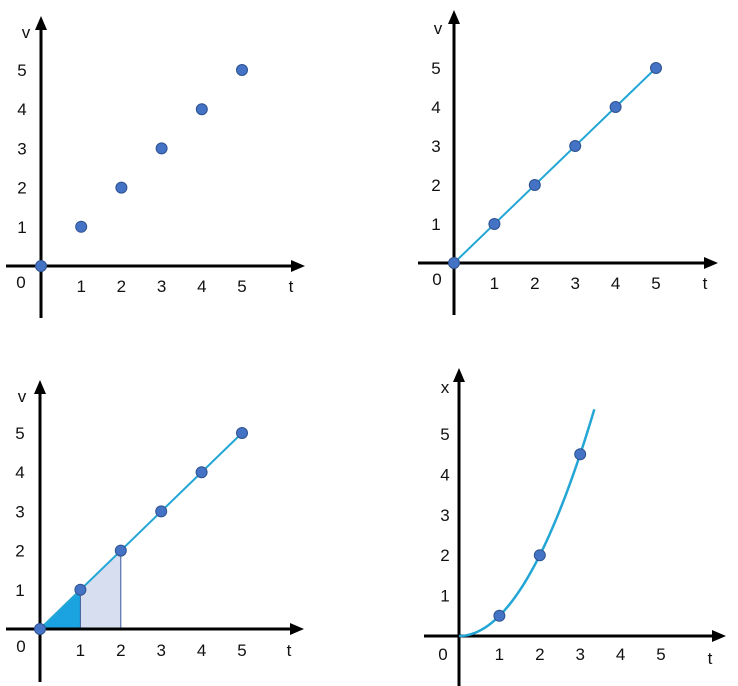 This screenshot has width=738, height=686. Describe the element at coordinates (26, 32) in the screenshot. I see `chart0-ylabel: v` at that location.